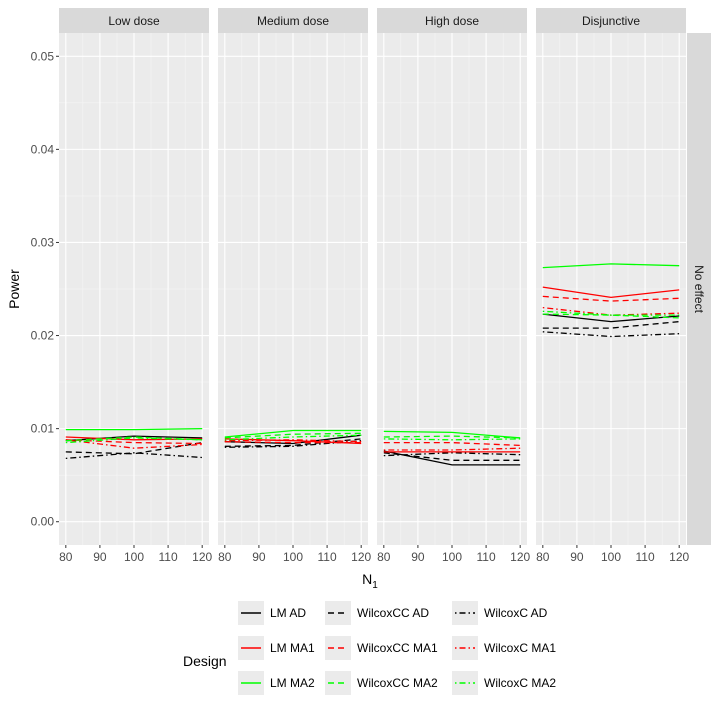 This screenshot has height=718, width=718. What do you see at coordinates (292, 683) in the screenshot?
I see `legend-entry-label: LM MA2` at bounding box center [292, 683].